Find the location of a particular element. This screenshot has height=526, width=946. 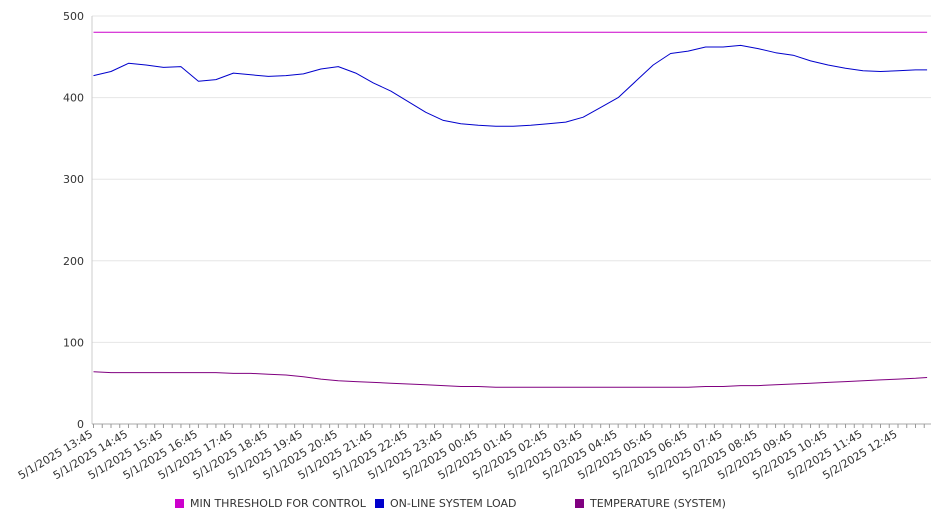

legend-item-temperature: TEMPERATURE (SYSTEM) is located at coordinates (650, 503).